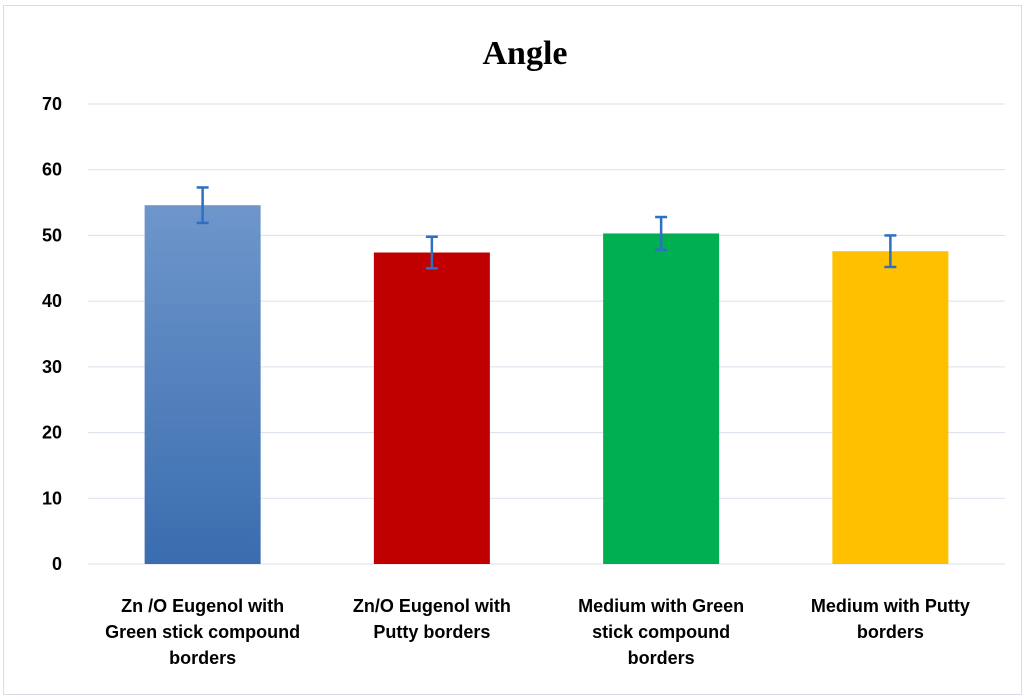  I want to click on x-tick-label-line: Zn /O Eugenol with, so click(202, 606).